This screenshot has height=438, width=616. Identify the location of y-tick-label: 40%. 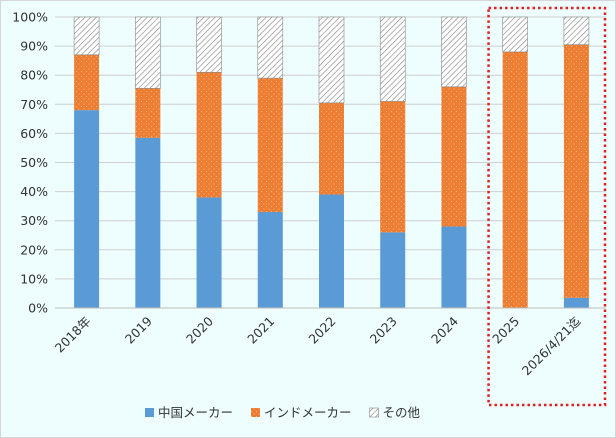
(34, 191).